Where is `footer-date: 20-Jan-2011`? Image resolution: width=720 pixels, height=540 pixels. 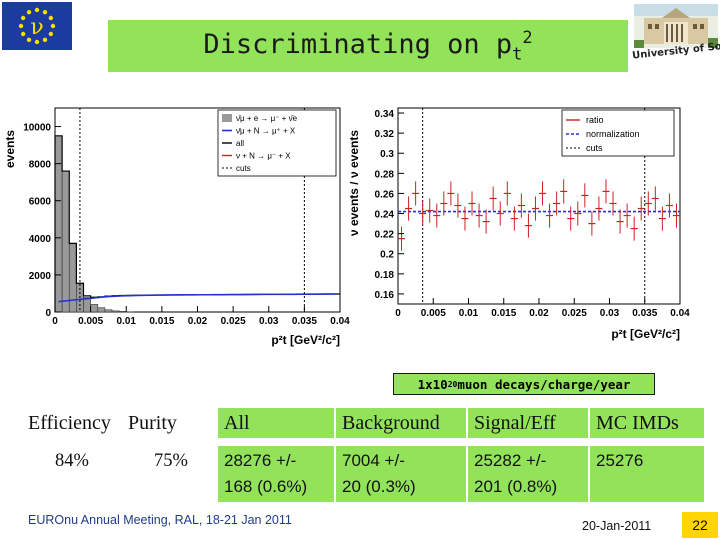
footer-date: 20-Jan-2011 is located at coordinates (617, 526).